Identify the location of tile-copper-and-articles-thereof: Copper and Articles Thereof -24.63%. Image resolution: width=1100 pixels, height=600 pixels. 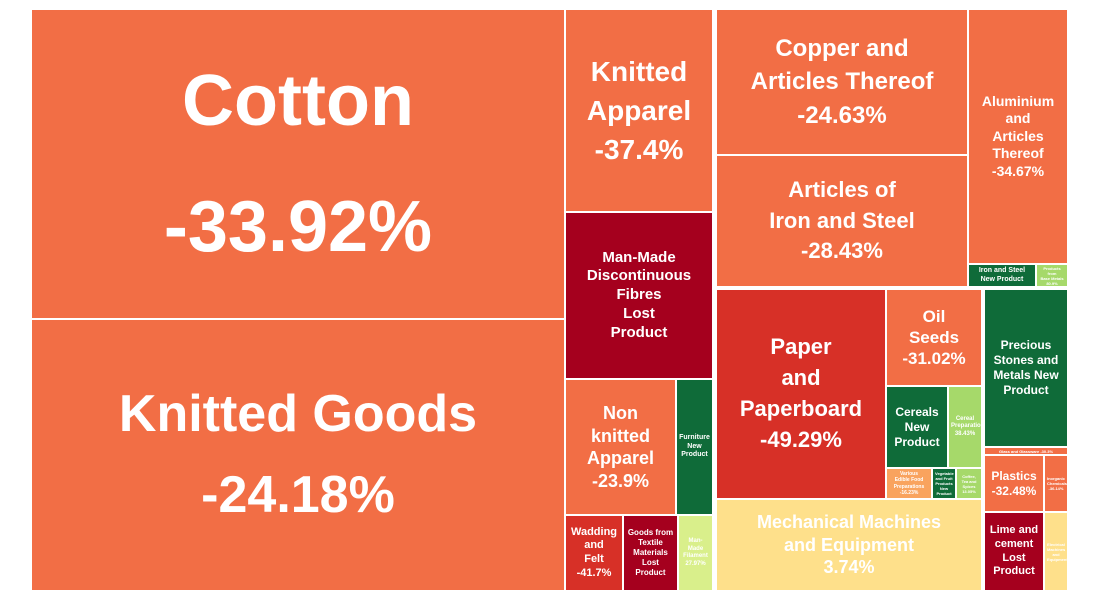
(842, 82).